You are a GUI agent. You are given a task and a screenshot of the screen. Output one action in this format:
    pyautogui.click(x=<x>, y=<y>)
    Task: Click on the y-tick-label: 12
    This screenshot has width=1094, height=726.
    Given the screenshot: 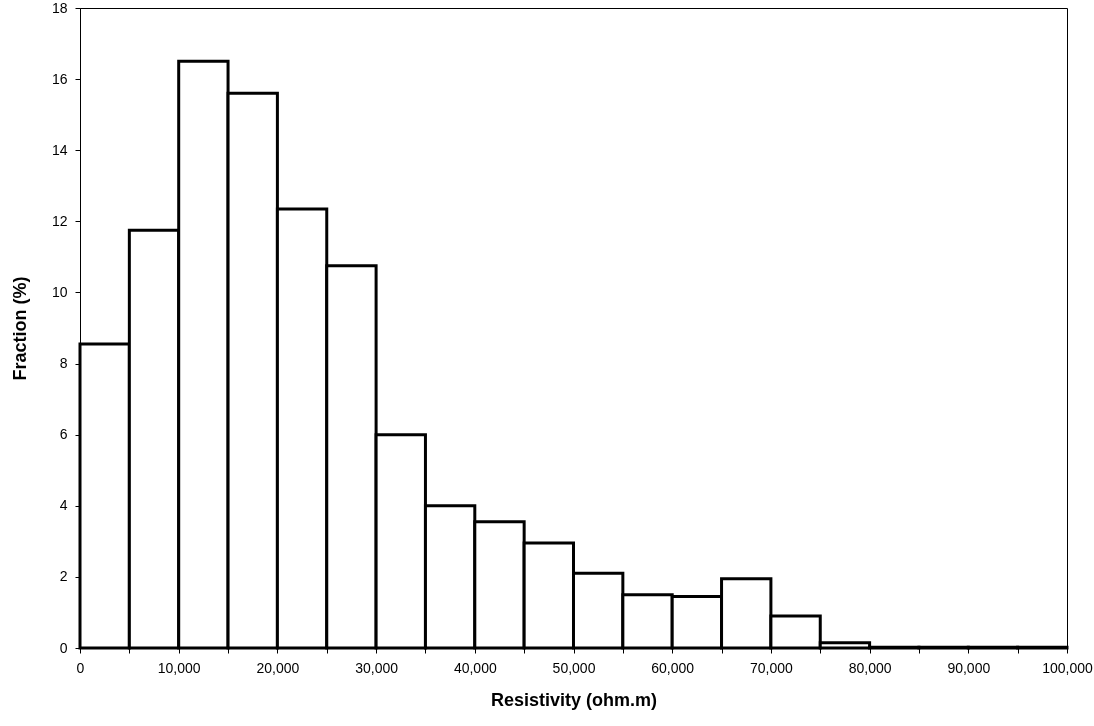 What is the action you would take?
    pyautogui.click(x=59, y=220)
    